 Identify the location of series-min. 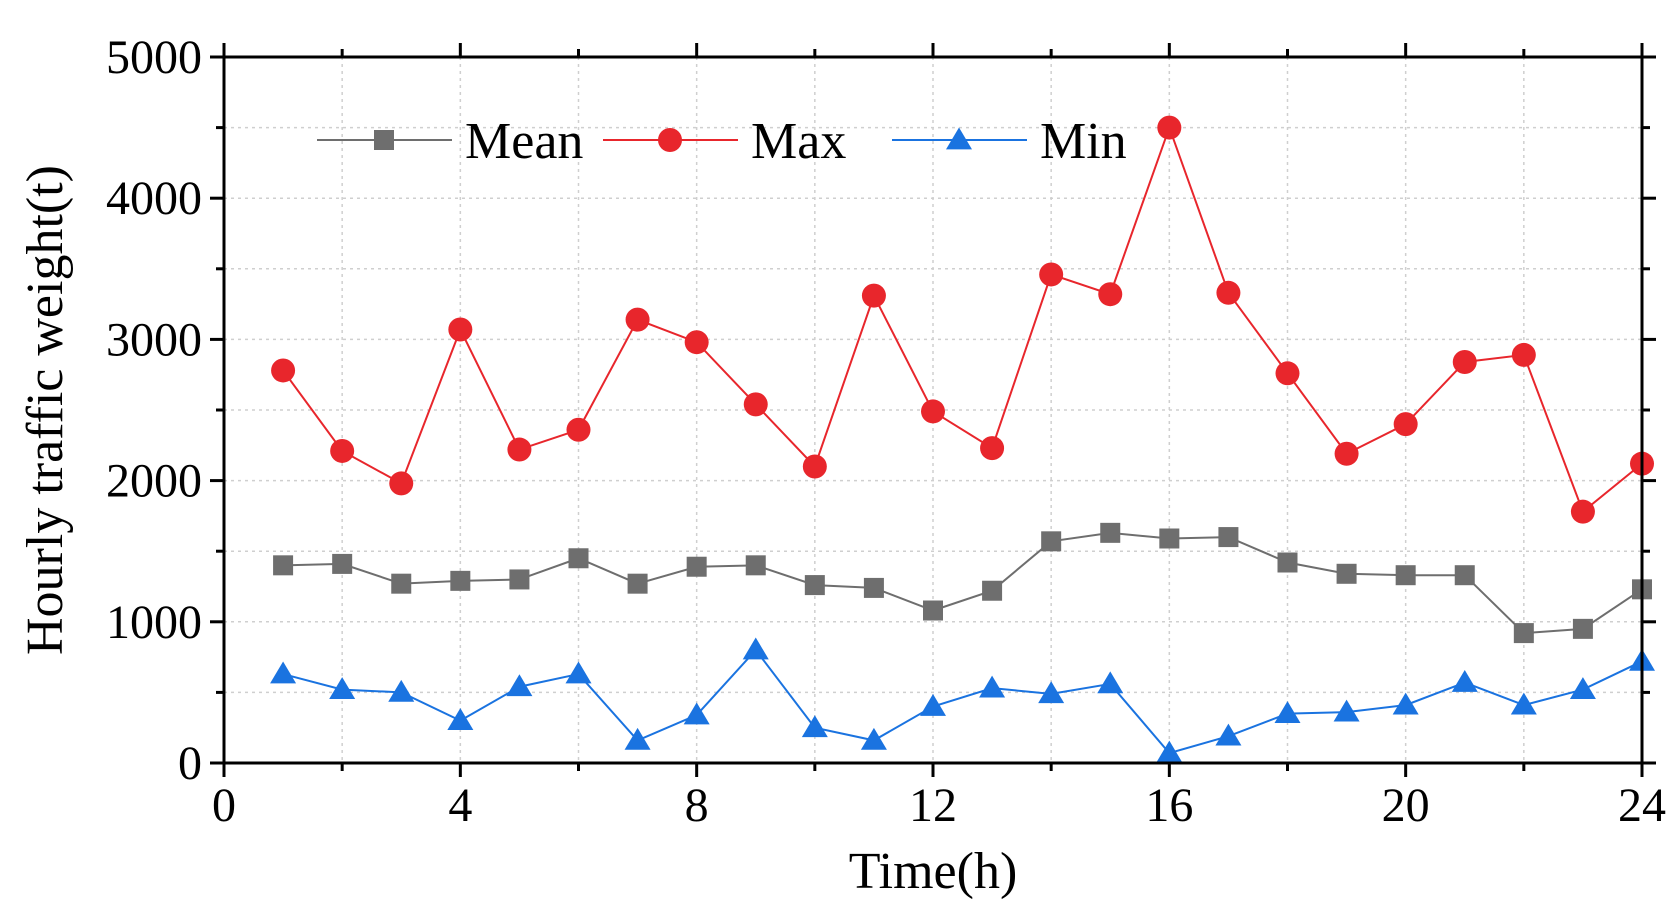
(962, 700).